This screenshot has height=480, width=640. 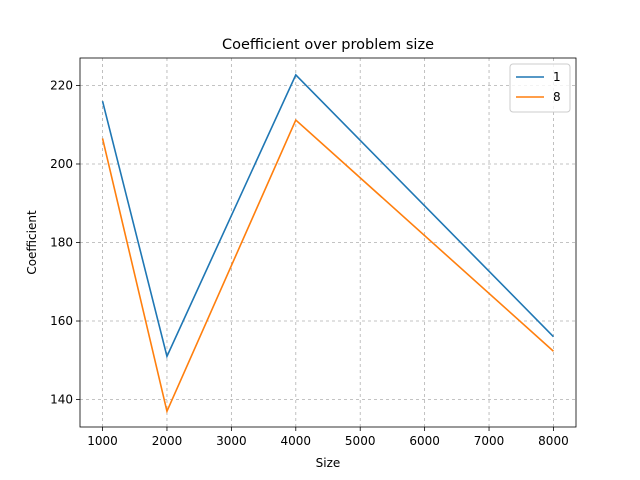 What do you see at coordinates (360, 441) in the screenshot?
I see `x-tick-label: 5000` at bounding box center [360, 441].